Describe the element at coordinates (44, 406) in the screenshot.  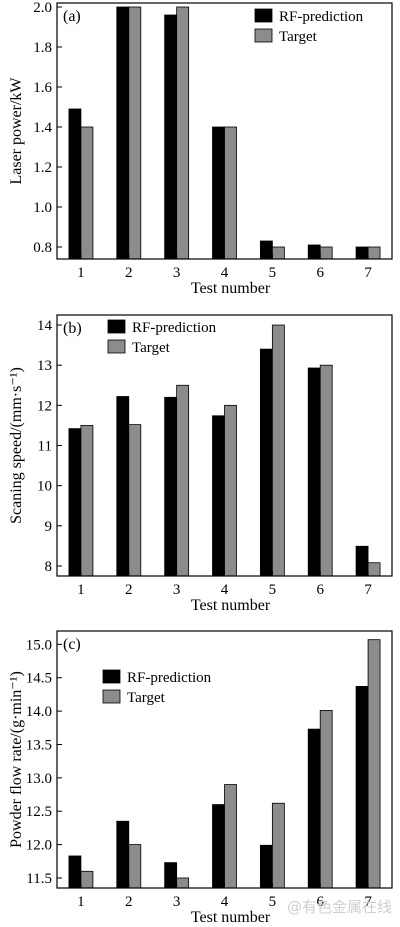
I see `y-tick-label: 12` at that location.